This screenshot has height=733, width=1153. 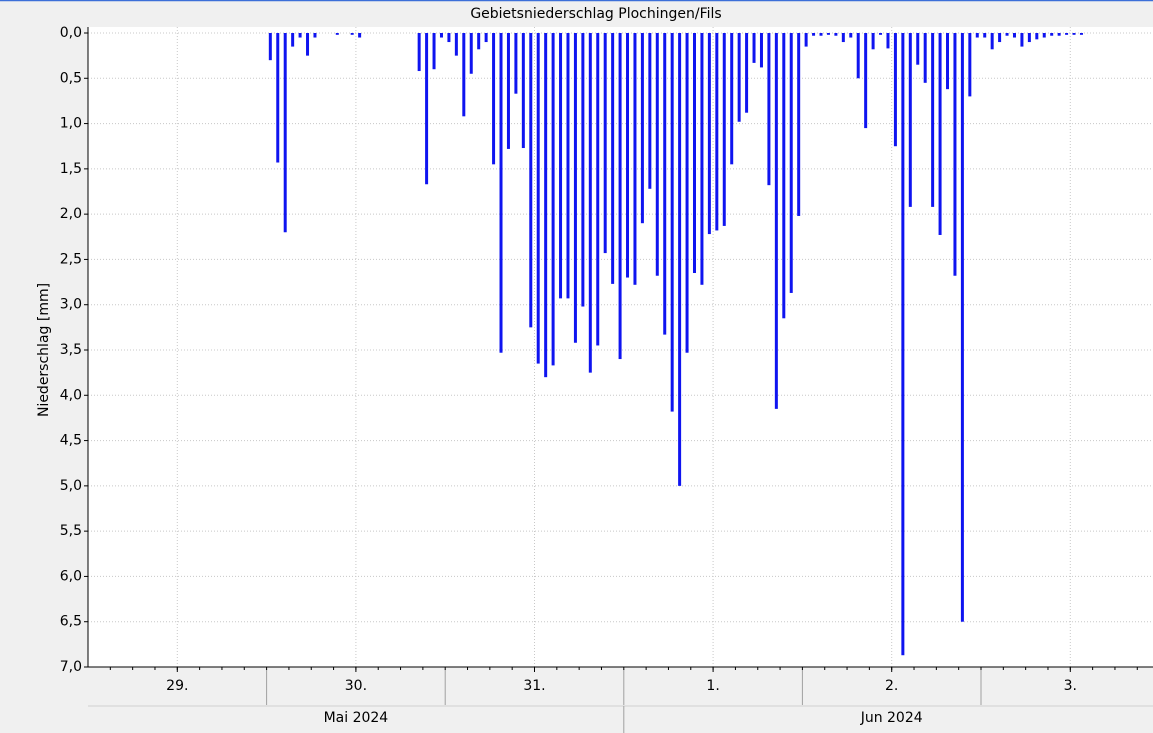 I want to click on y-tick-label: 2,0, so click(x=71, y=214).